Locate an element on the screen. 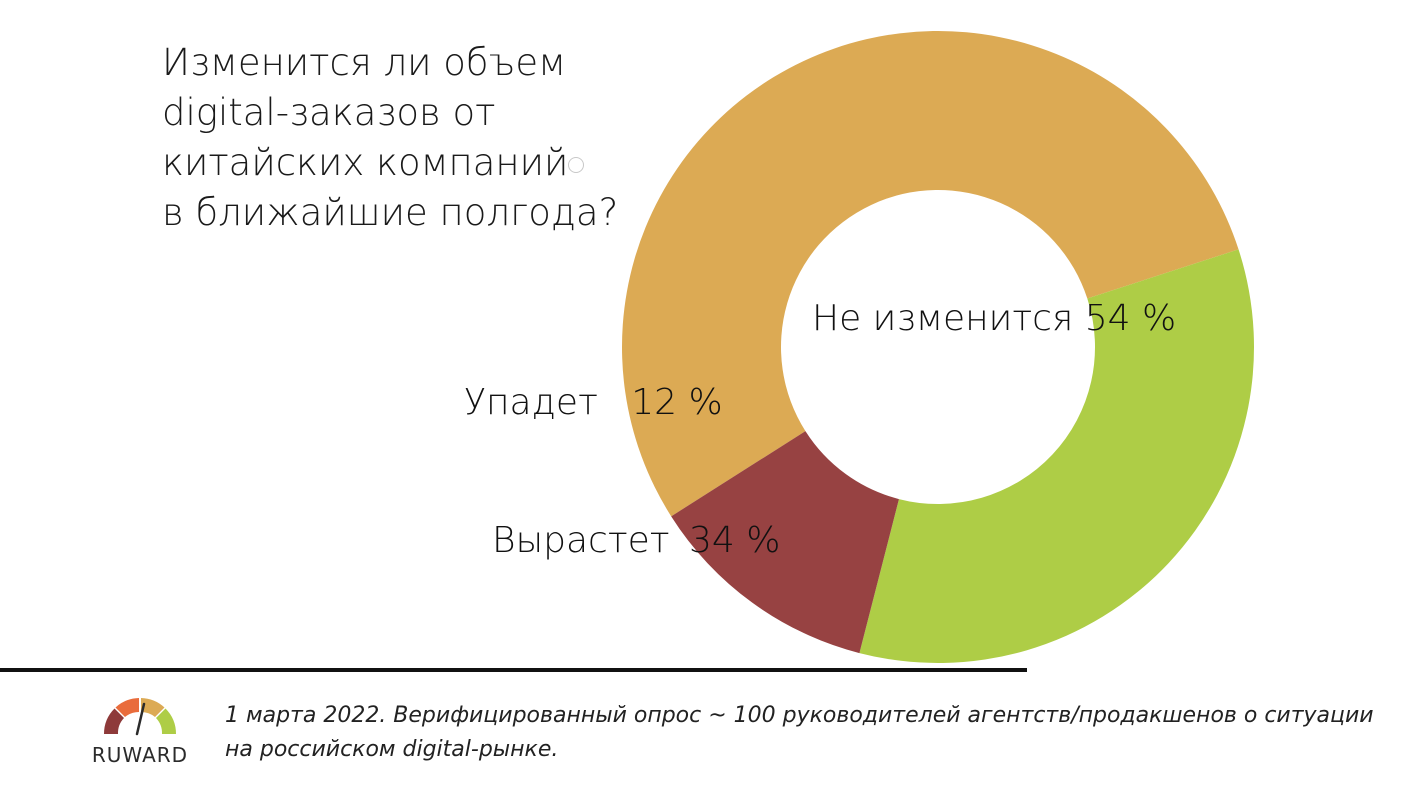  label-fall-value: 12 % is located at coordinates (677, 402).